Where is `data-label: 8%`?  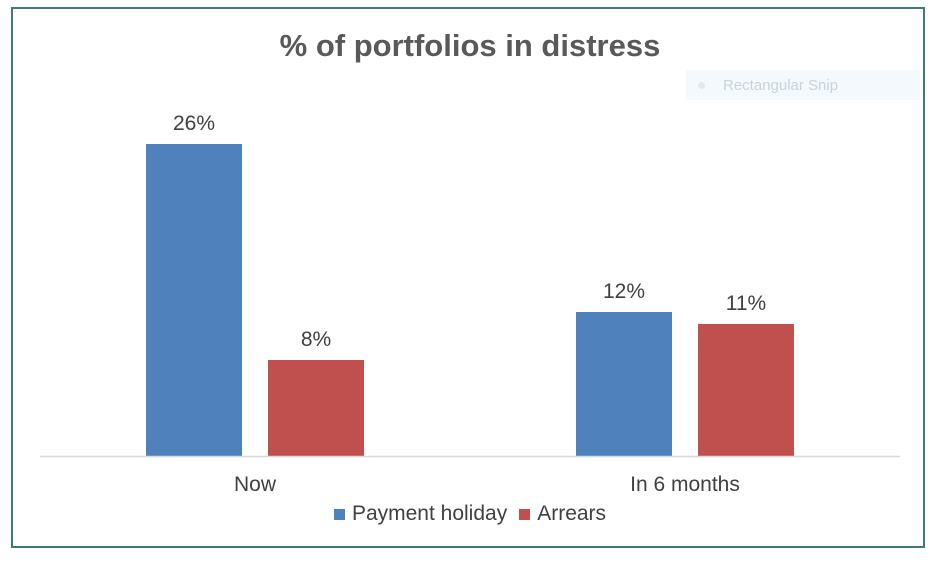 data-label: 8% is located at coordinates (316, 339).